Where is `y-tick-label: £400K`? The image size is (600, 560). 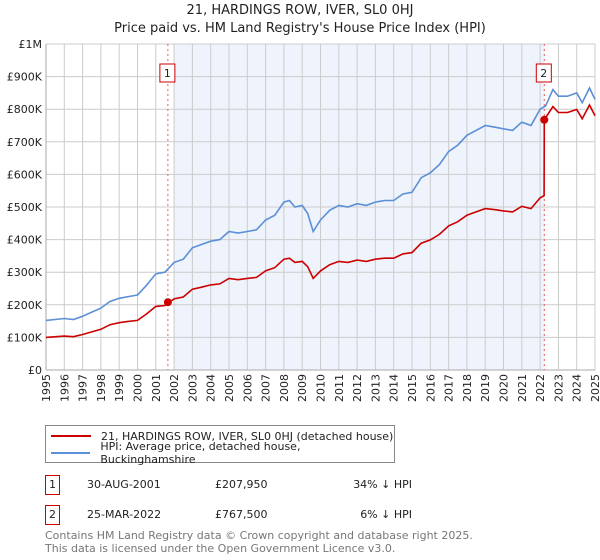
y-tick-label: £400K is located at coordinates (25, 240).